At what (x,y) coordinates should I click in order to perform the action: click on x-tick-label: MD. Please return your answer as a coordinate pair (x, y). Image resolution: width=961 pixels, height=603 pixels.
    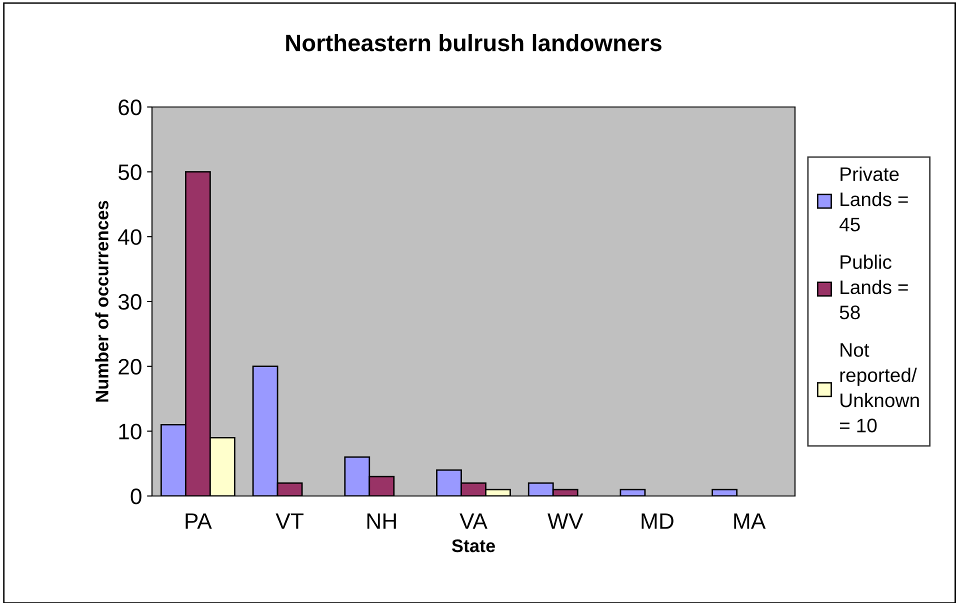
    Looking at the image, I should click on (658, 521).